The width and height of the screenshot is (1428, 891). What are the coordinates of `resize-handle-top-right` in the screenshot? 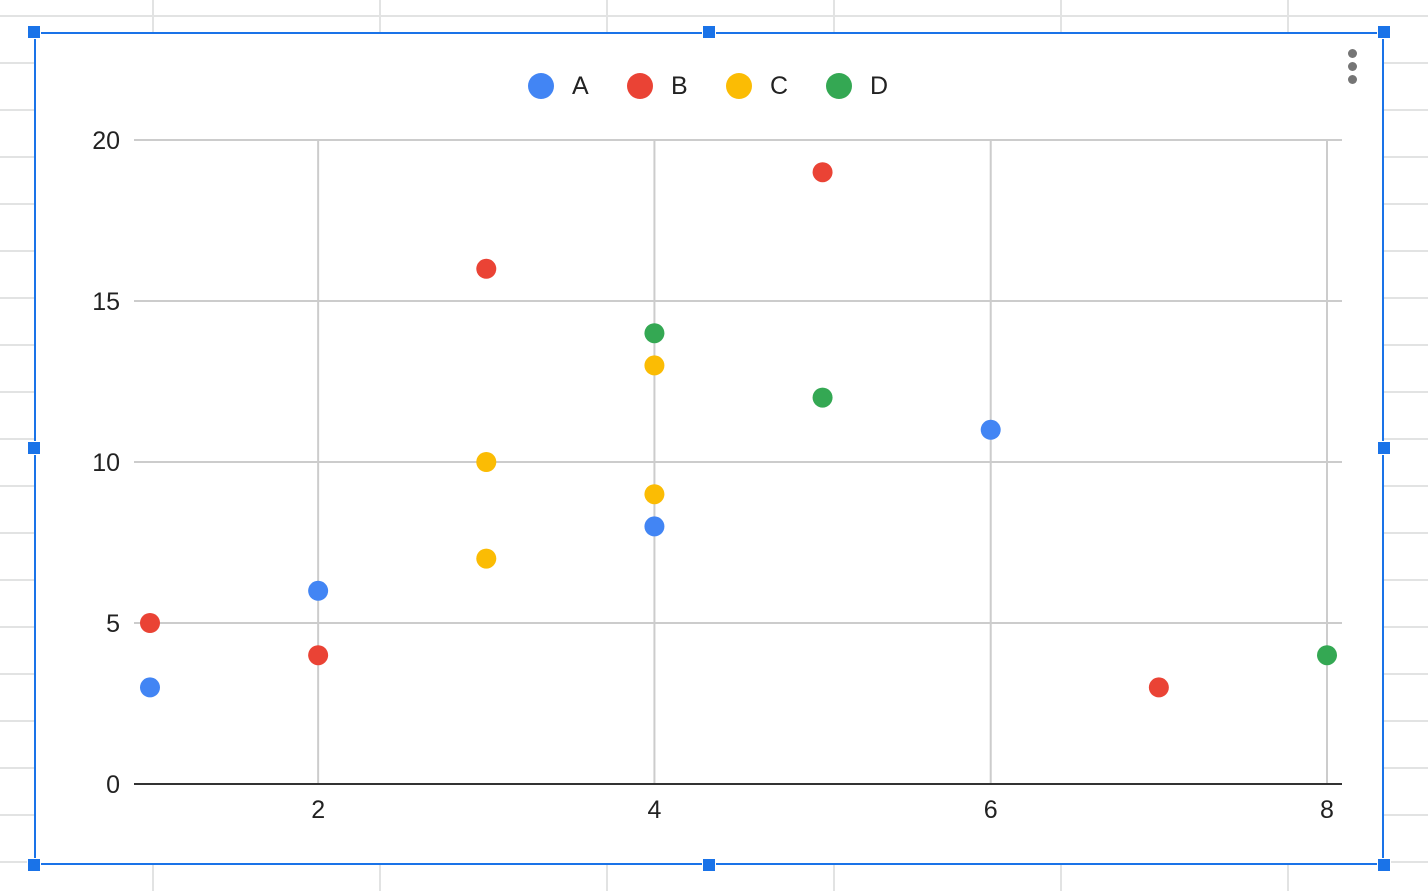 It's located at (1384, 32).